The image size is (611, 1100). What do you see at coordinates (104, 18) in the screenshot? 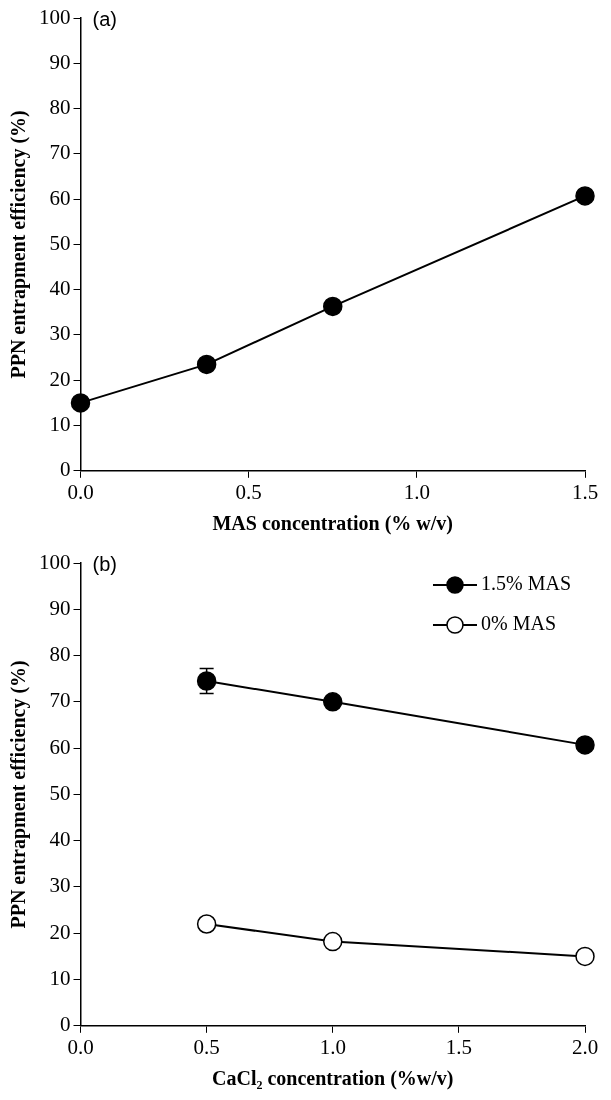
I see `annotation: (a)` at bounding box center [104, 18].